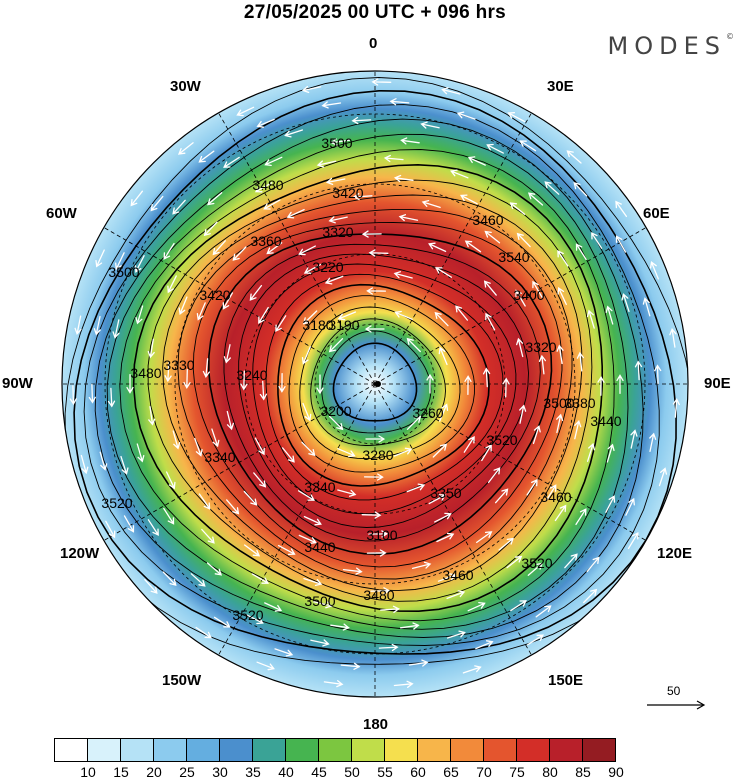  I want to click on contour-label: 3380, so click(579, 403).